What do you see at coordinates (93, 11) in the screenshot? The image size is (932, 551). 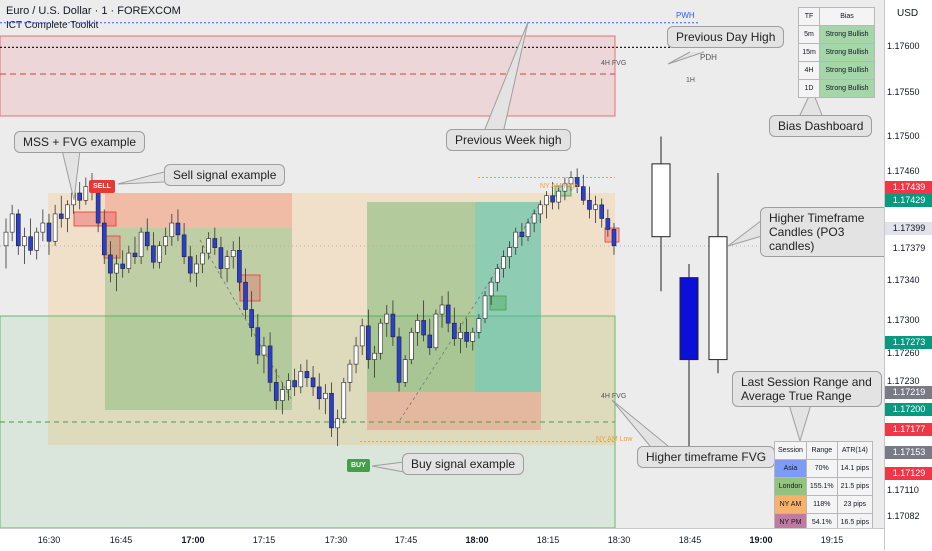 I see `symbol-title: Euro / U.S. Dollar · 1 · FOREXCOM` at bounding box center [93, 11].